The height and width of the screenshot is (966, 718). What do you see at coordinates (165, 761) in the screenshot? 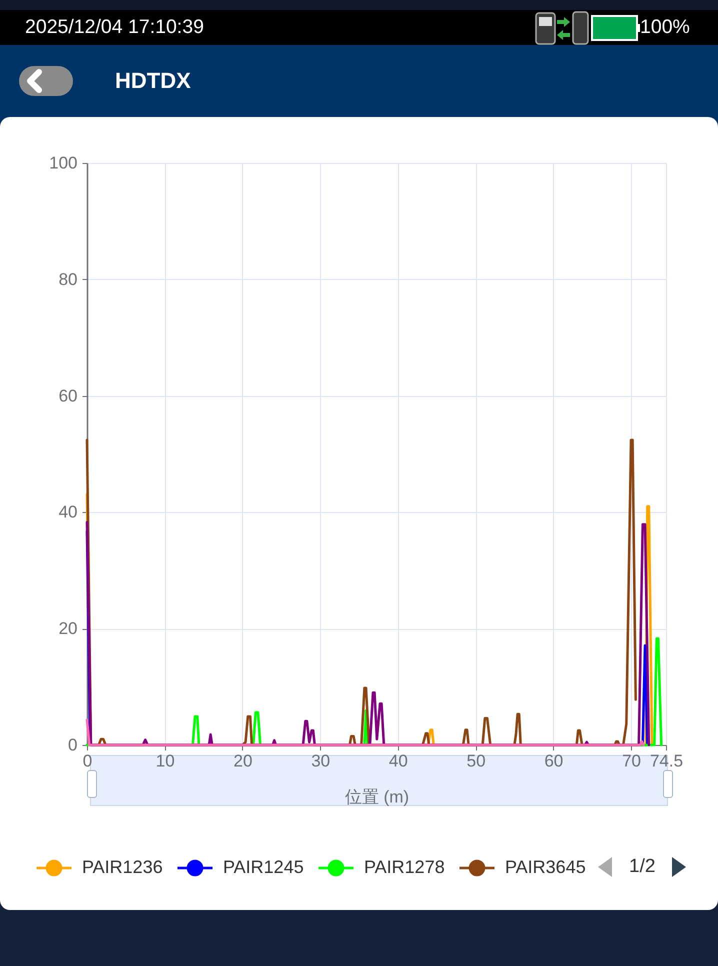
I see `x-tick-label: 10` at bounding box center [165, 761].